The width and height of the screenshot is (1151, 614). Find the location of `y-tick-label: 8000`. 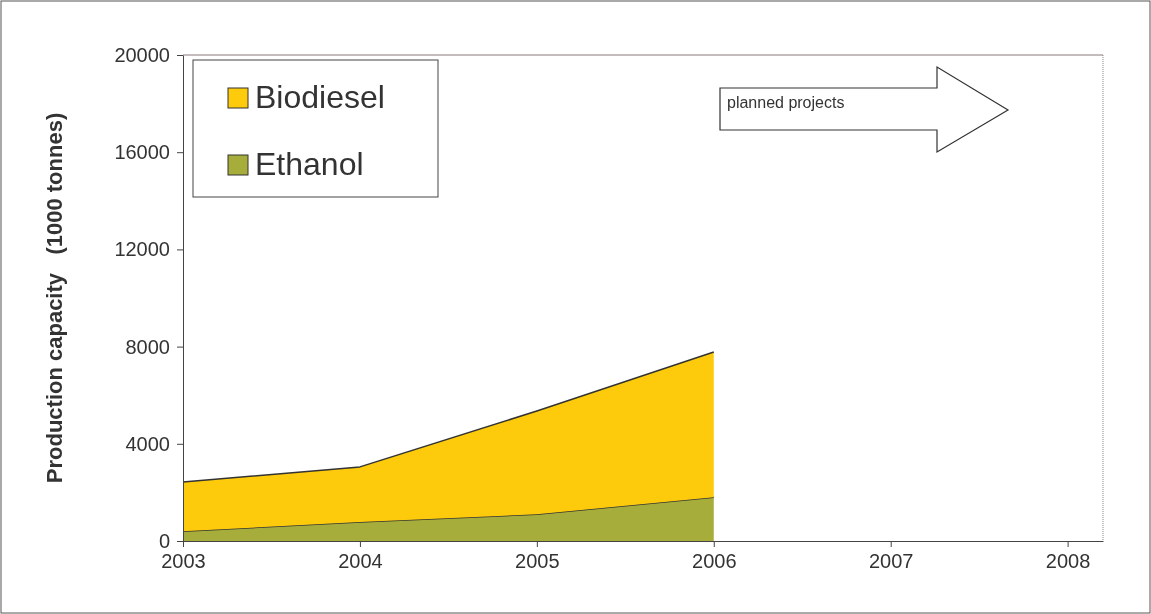

y-tick-label: 8000 is located at coordinates (147, 346).